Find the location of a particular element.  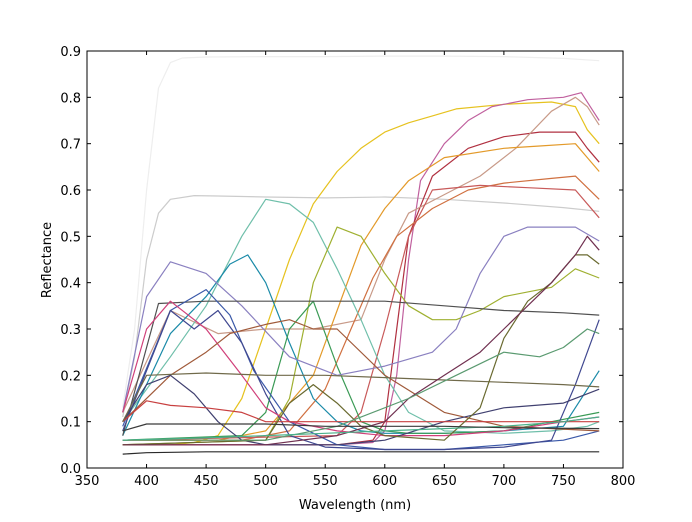

x-tick-label: 750 is located at coordinates (563, 481).